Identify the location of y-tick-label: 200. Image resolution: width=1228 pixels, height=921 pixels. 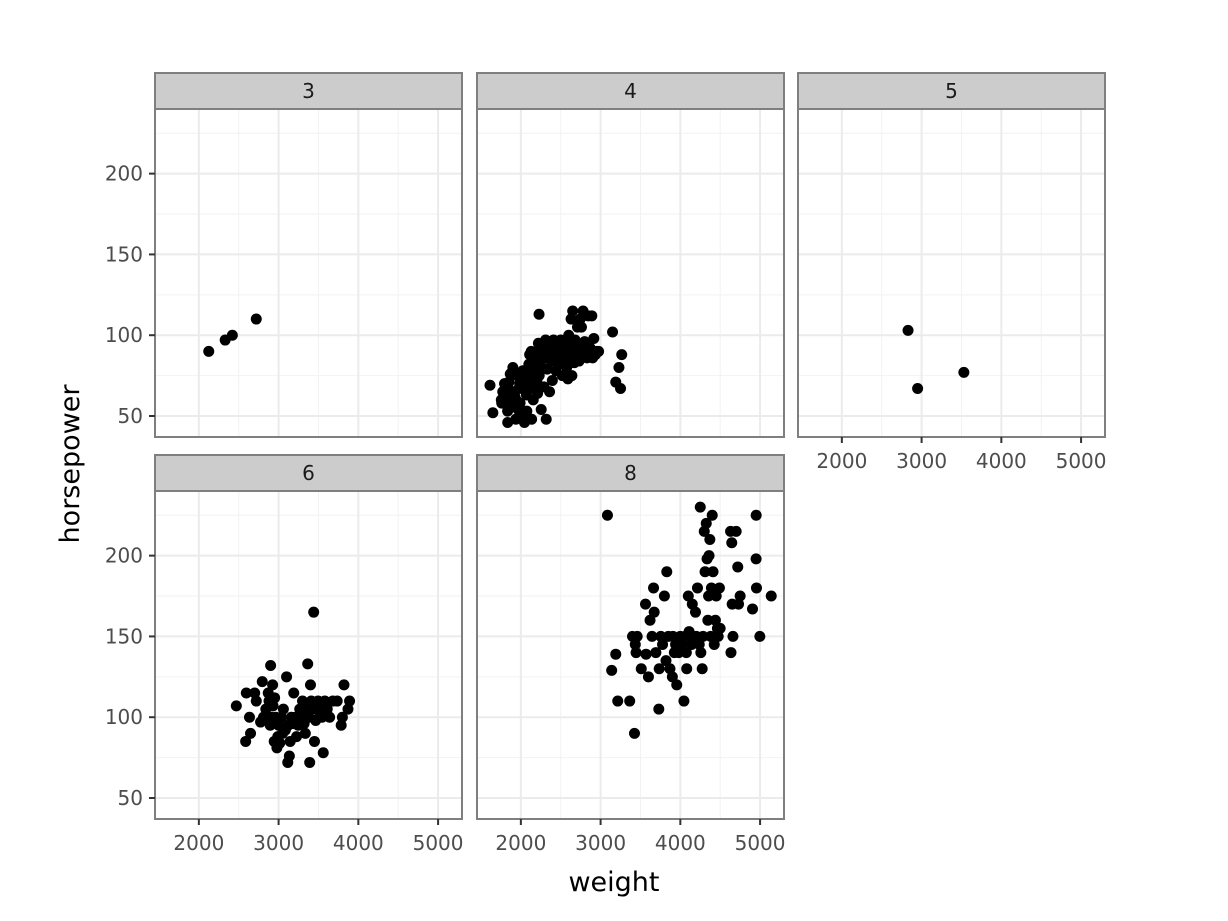
(124, 556).